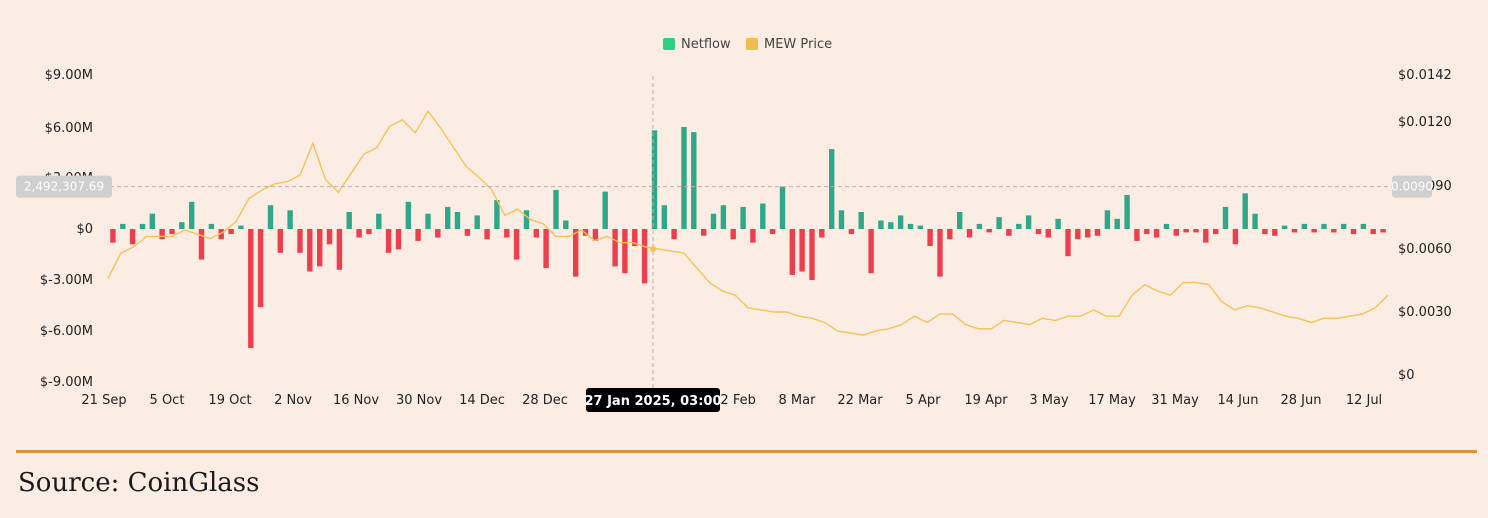 The height and width of the screenshot is (518, 1488). Describe the element at coordinates (798, 44) in the screenshot. I see `legend-label-price: MEW Price` at that location.